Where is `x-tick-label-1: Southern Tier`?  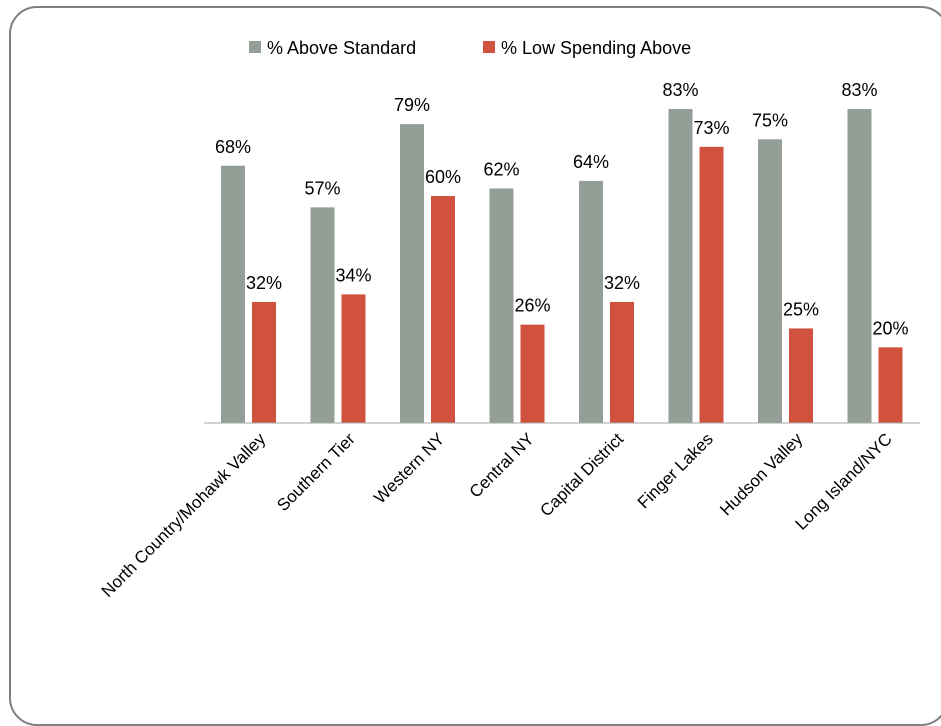 x-tick-label-1: Southern Tier is located at coordinates (316, 472).